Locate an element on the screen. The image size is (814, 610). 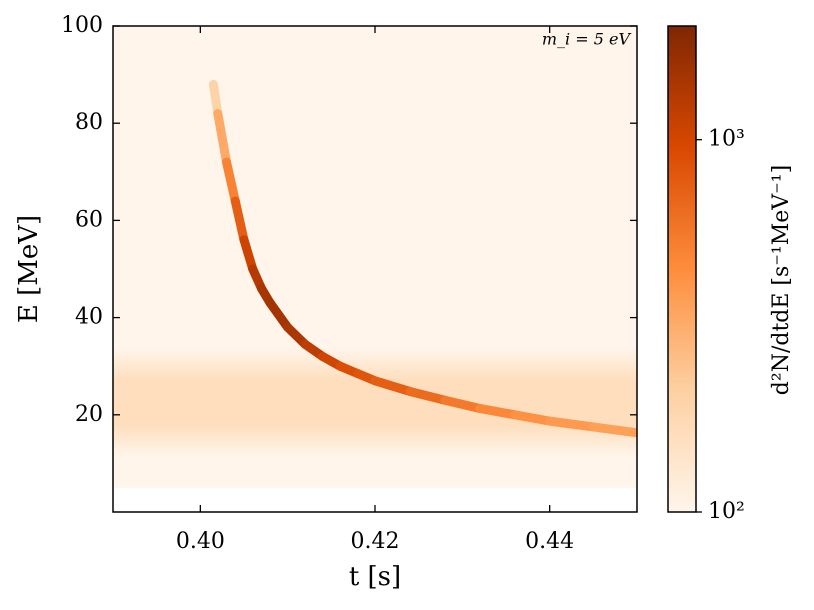
y-tick-label: 20 is located at coordinates (89, 414).